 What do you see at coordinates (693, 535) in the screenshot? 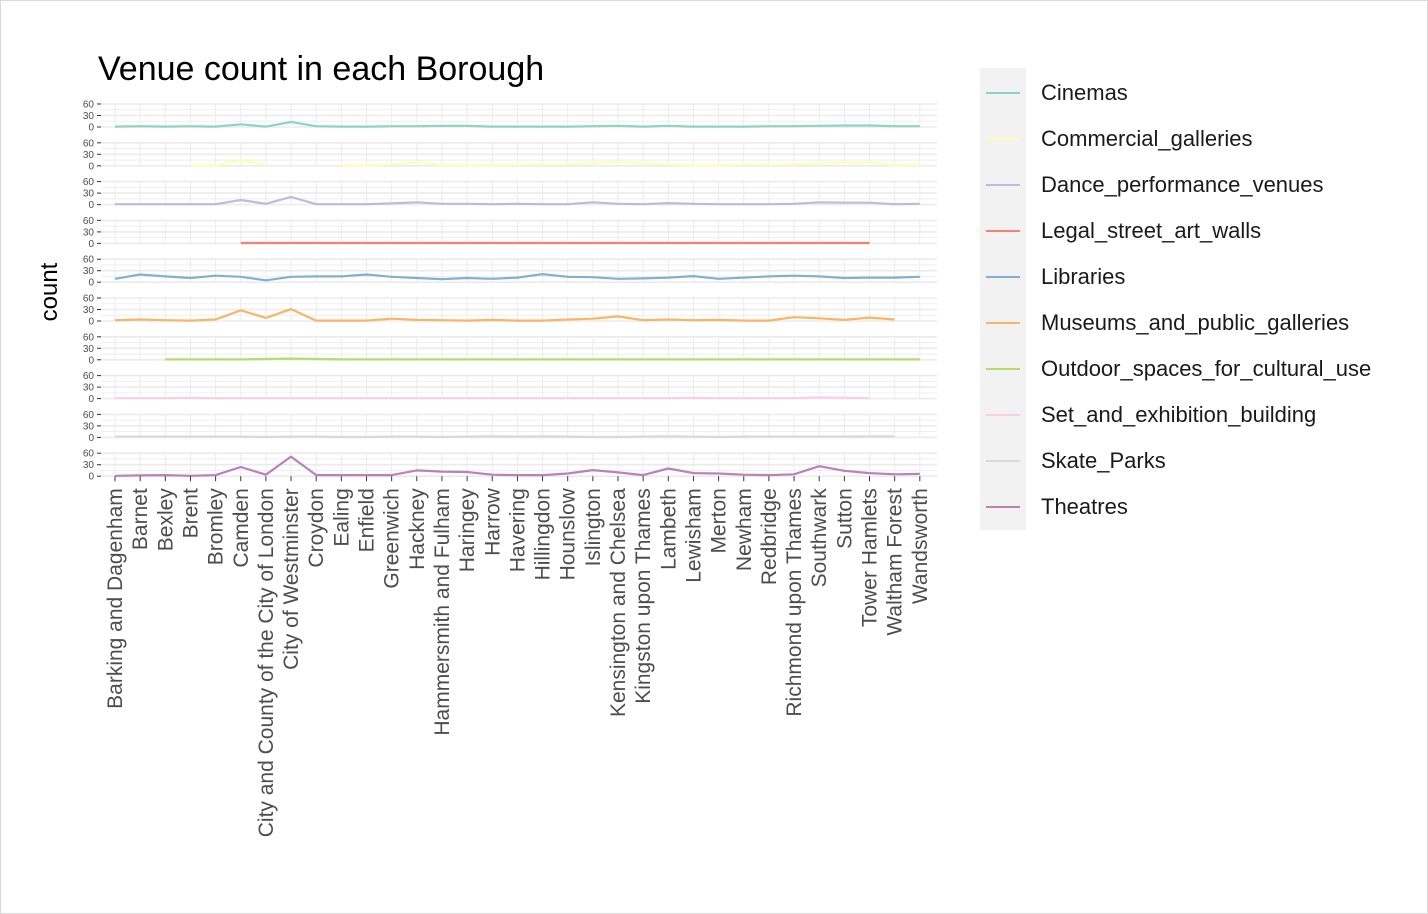
I see `x-tick-label: Lewisham` at bounding box center [693, 535].